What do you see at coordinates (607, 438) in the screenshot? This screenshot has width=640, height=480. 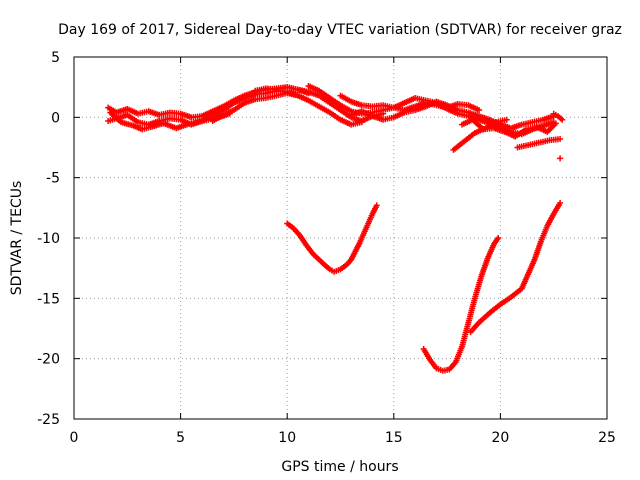 I see `x-tick-label: 25` at bounding box center [607, 438].